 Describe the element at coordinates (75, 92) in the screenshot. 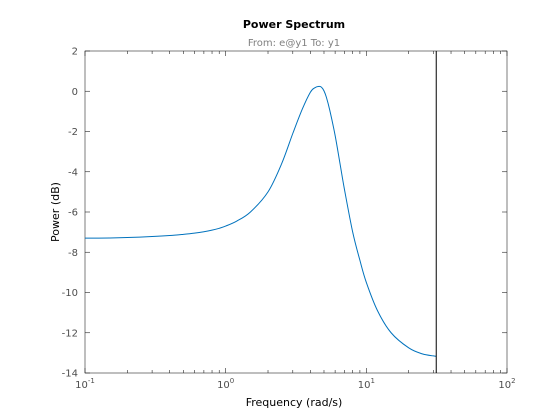

I see `y-tick-label: 0` at that location.